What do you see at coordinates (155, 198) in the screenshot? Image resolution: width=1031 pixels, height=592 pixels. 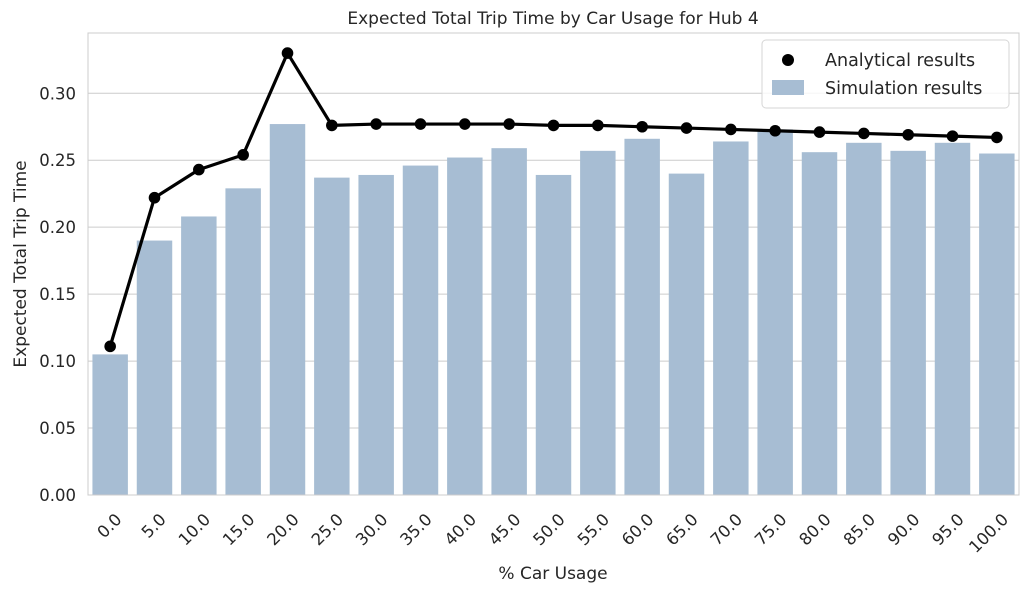 I see `point-analytical-5.0` at bounding box center [155, 198].